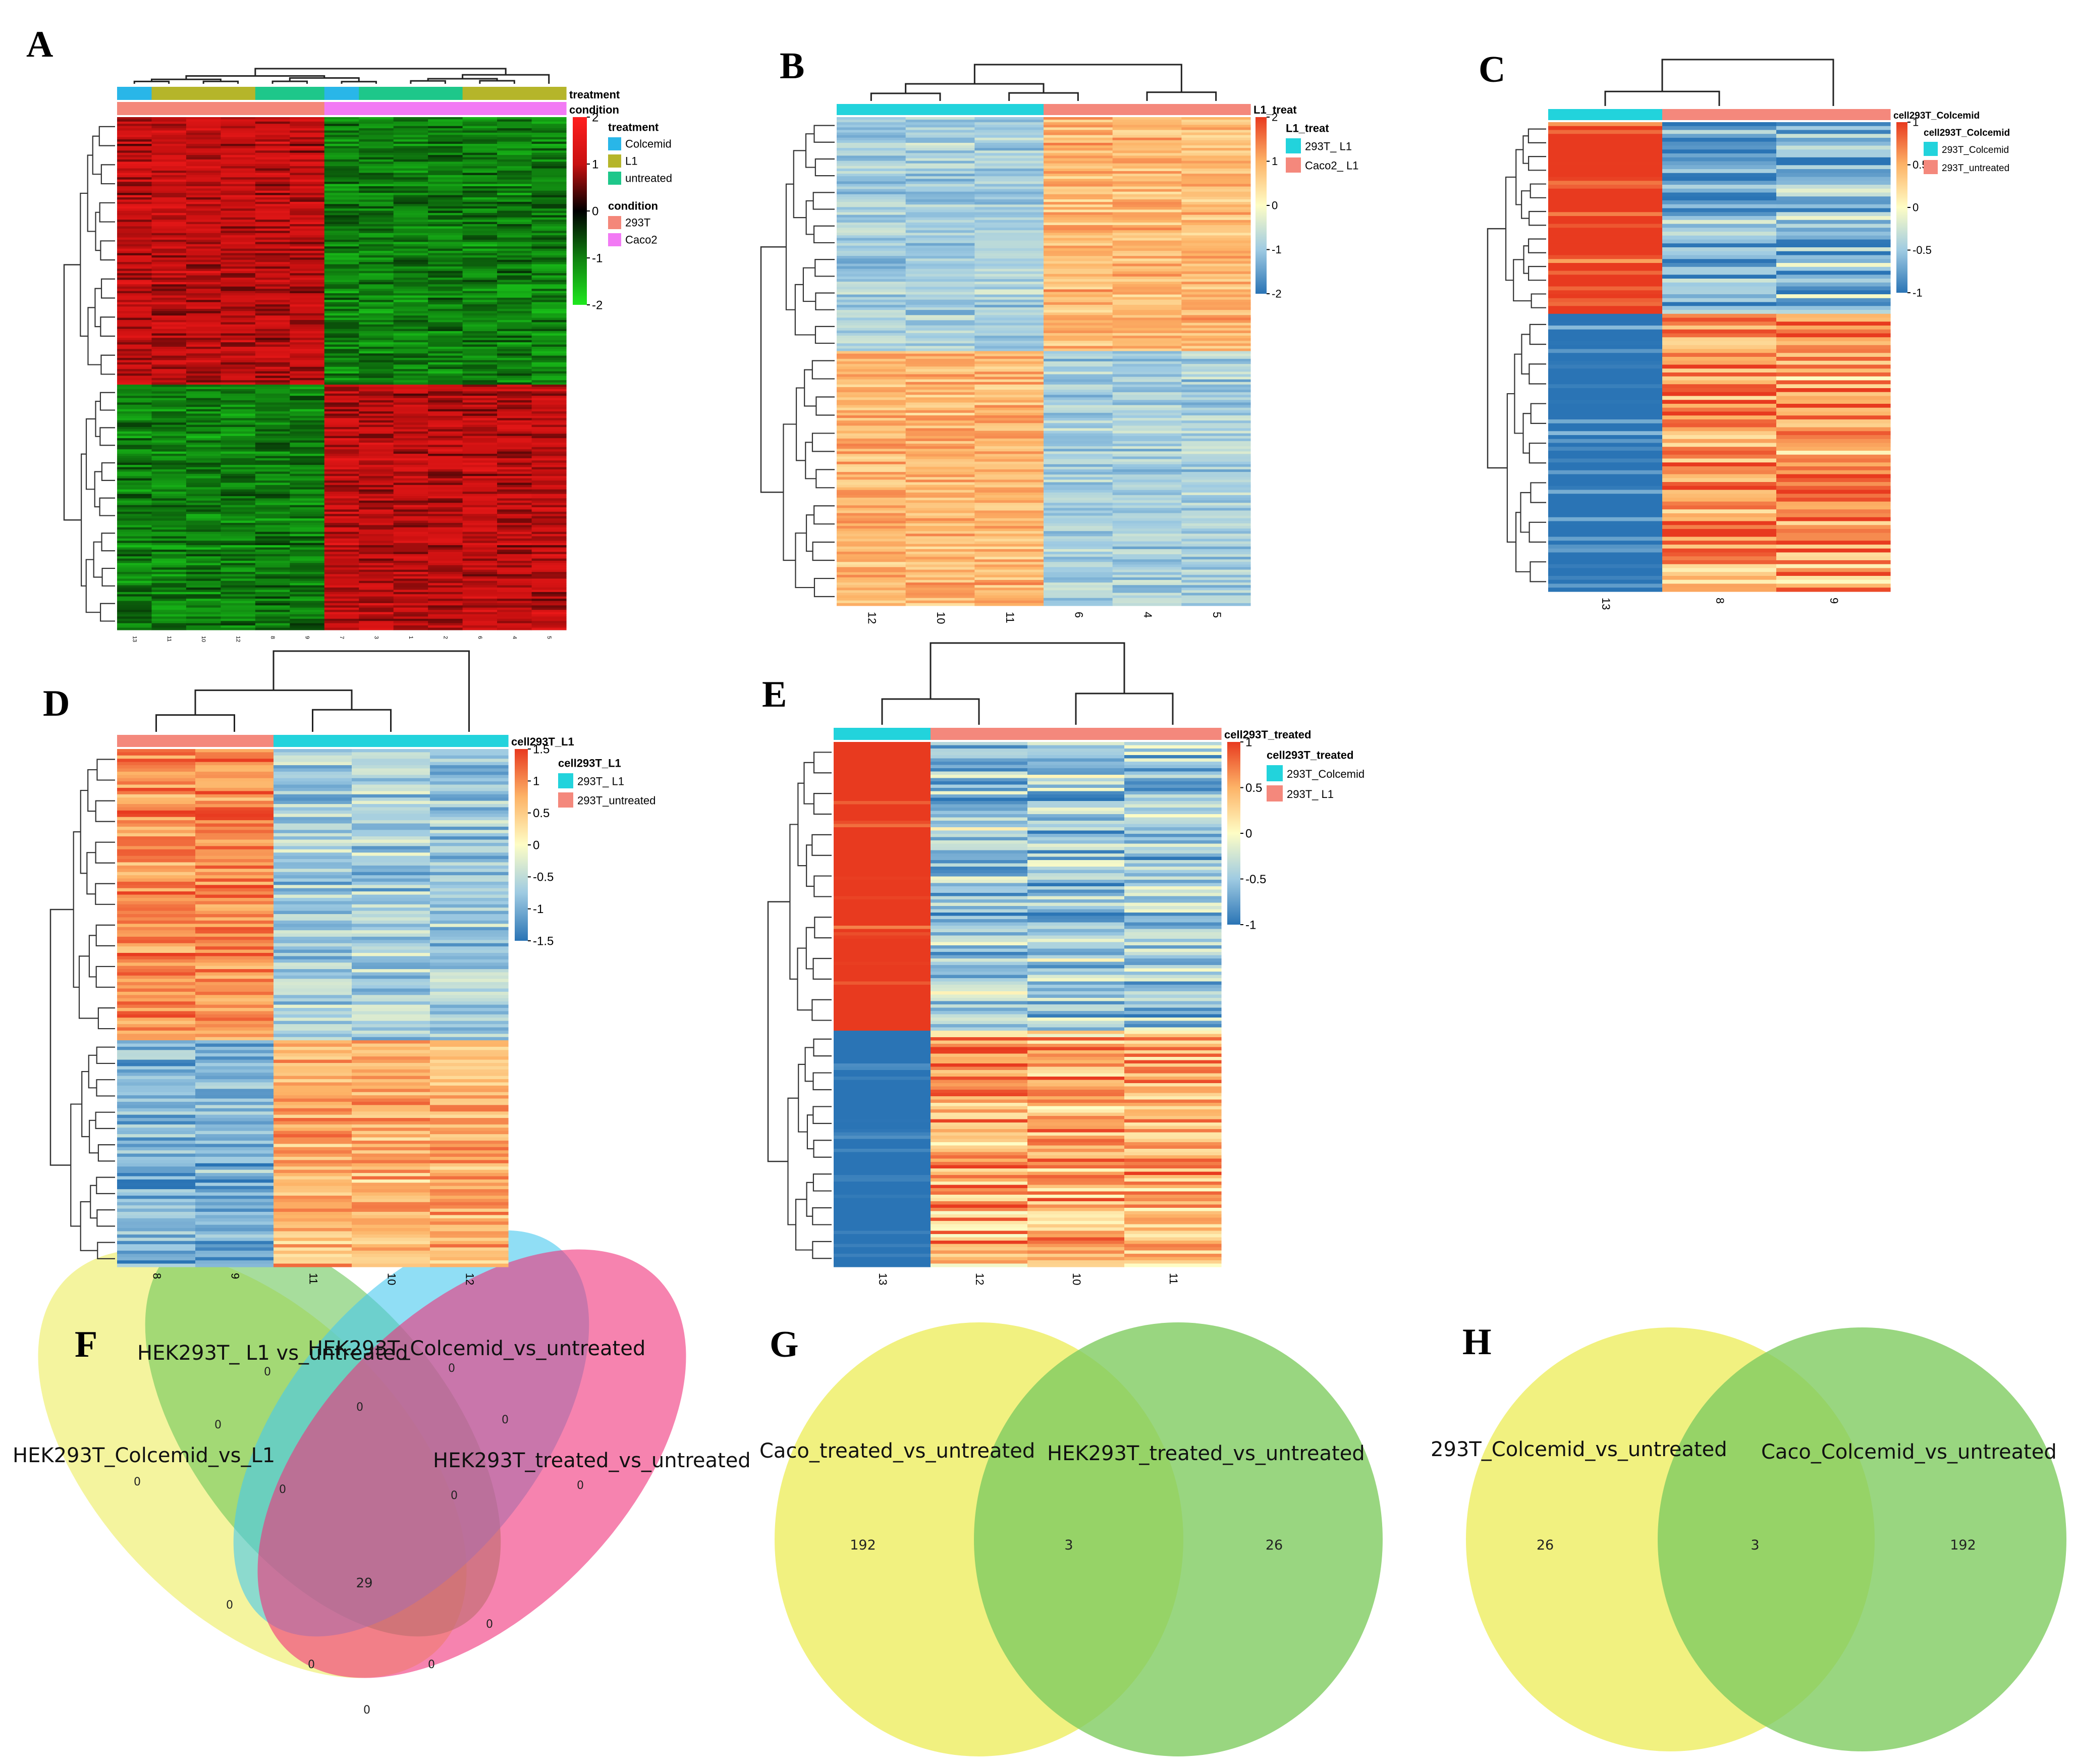 The width and height of the screenshot is (2074, 1764). Describe the element at coordinates (156, 741) in the screenshot. I see `annotation-cell` at that location.